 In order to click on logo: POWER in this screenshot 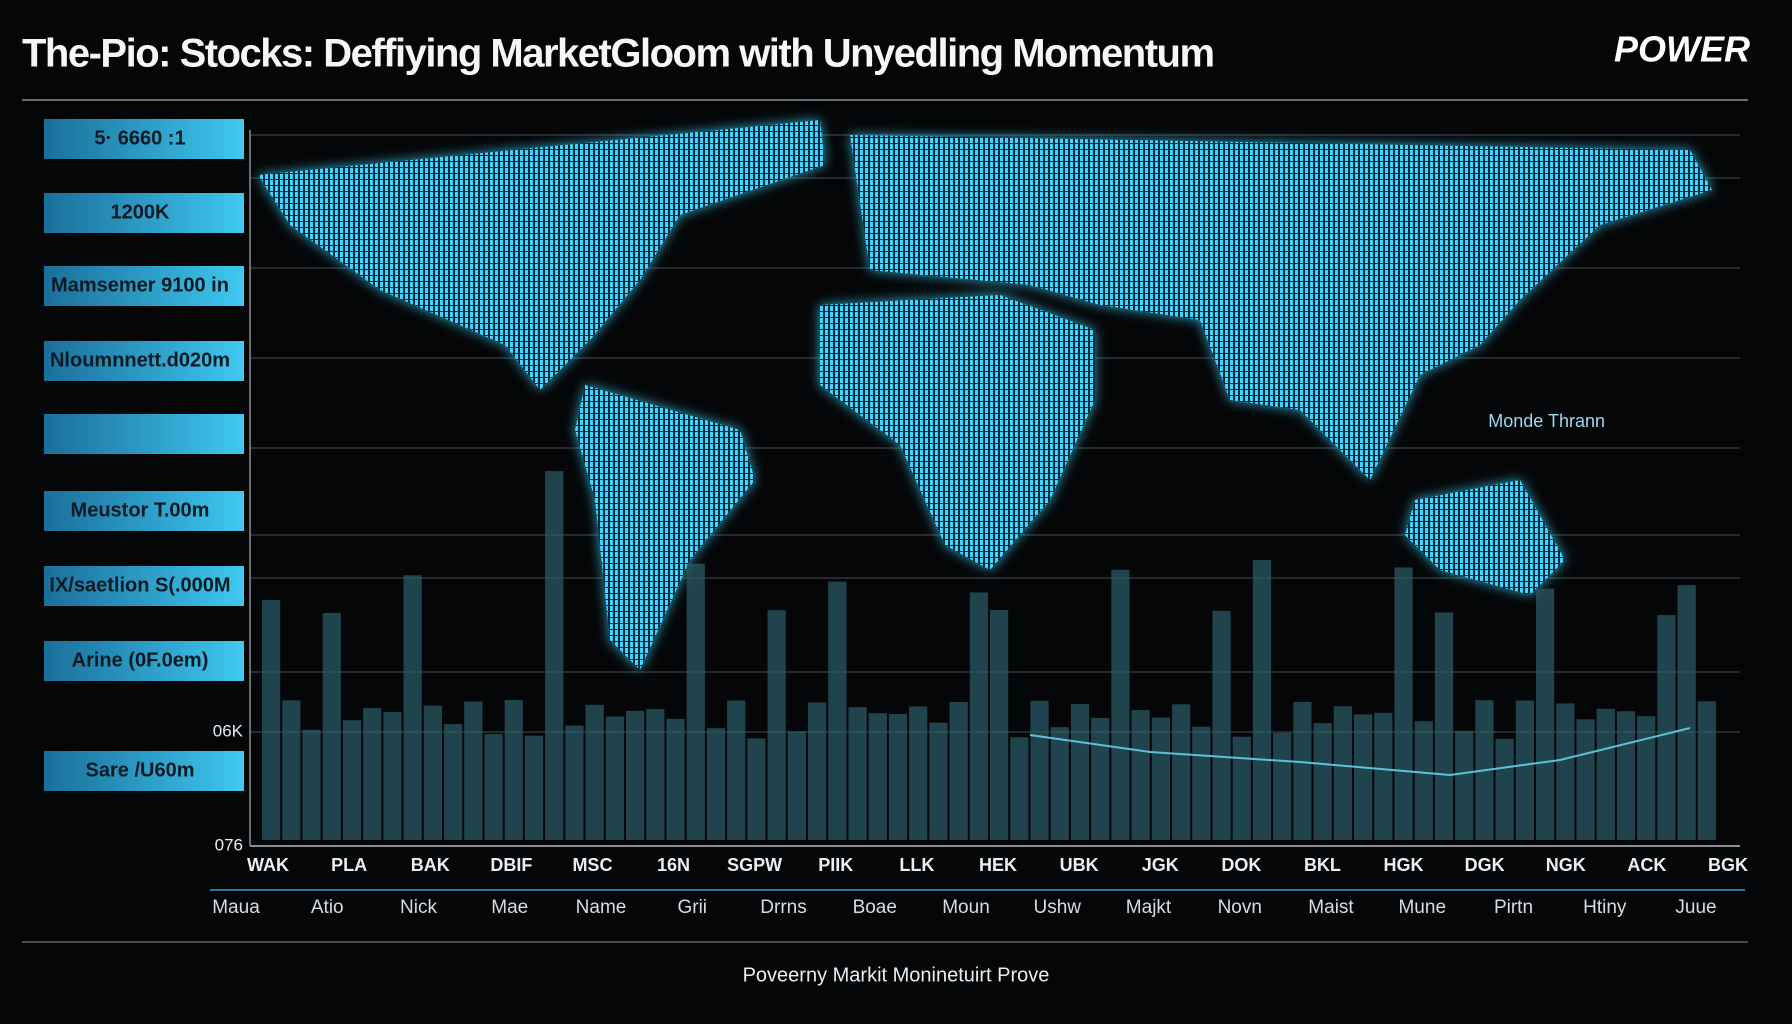, I will do `click(1682, 49)`.